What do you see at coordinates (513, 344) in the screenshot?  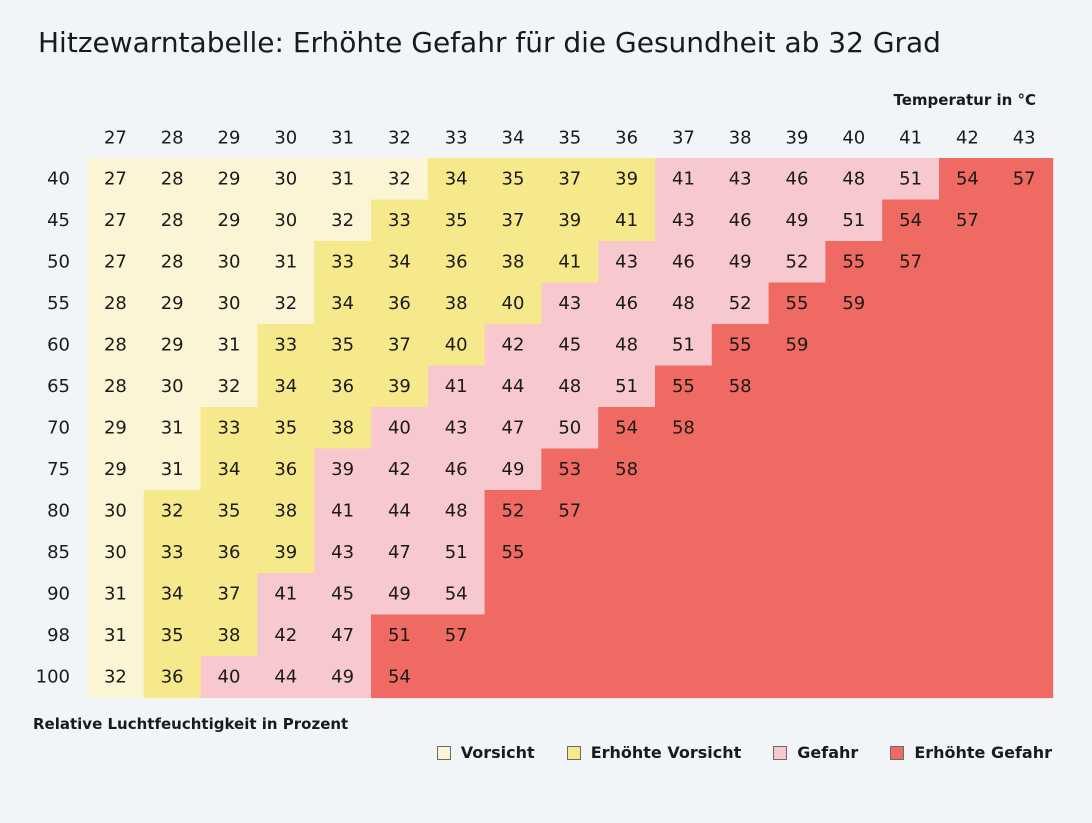 I see `heat-value-60-34: 42` at bounding box center [513, 344].